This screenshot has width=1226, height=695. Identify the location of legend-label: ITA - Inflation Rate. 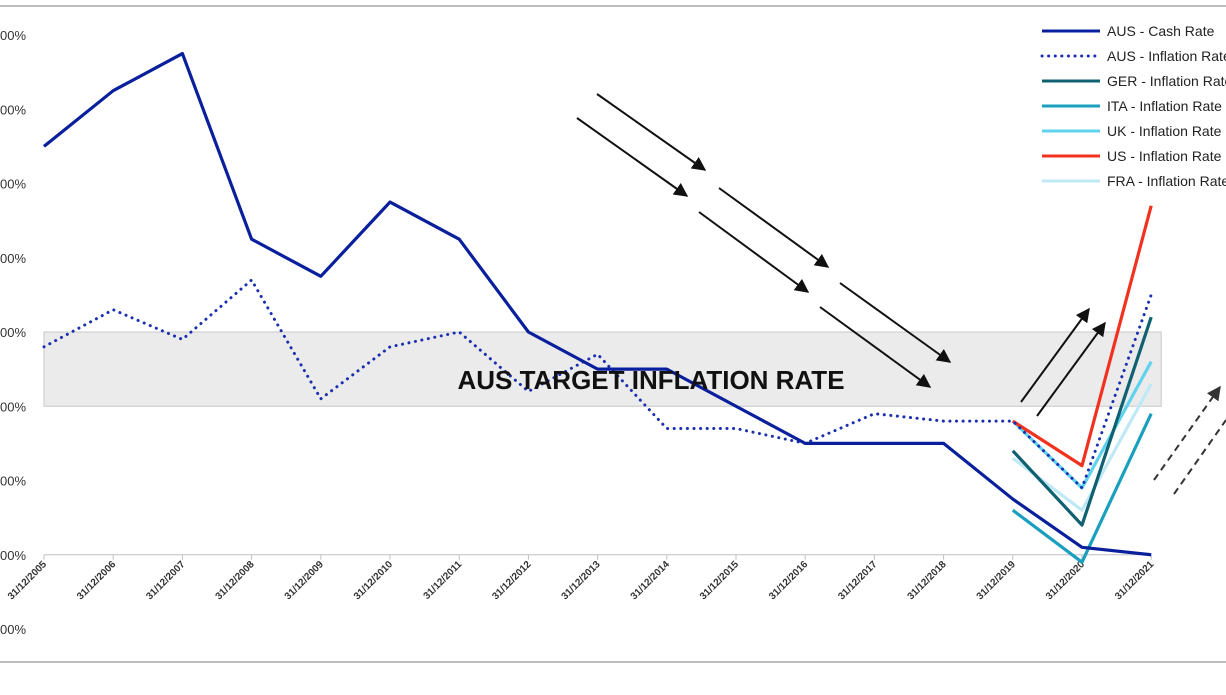
(1164, 106).